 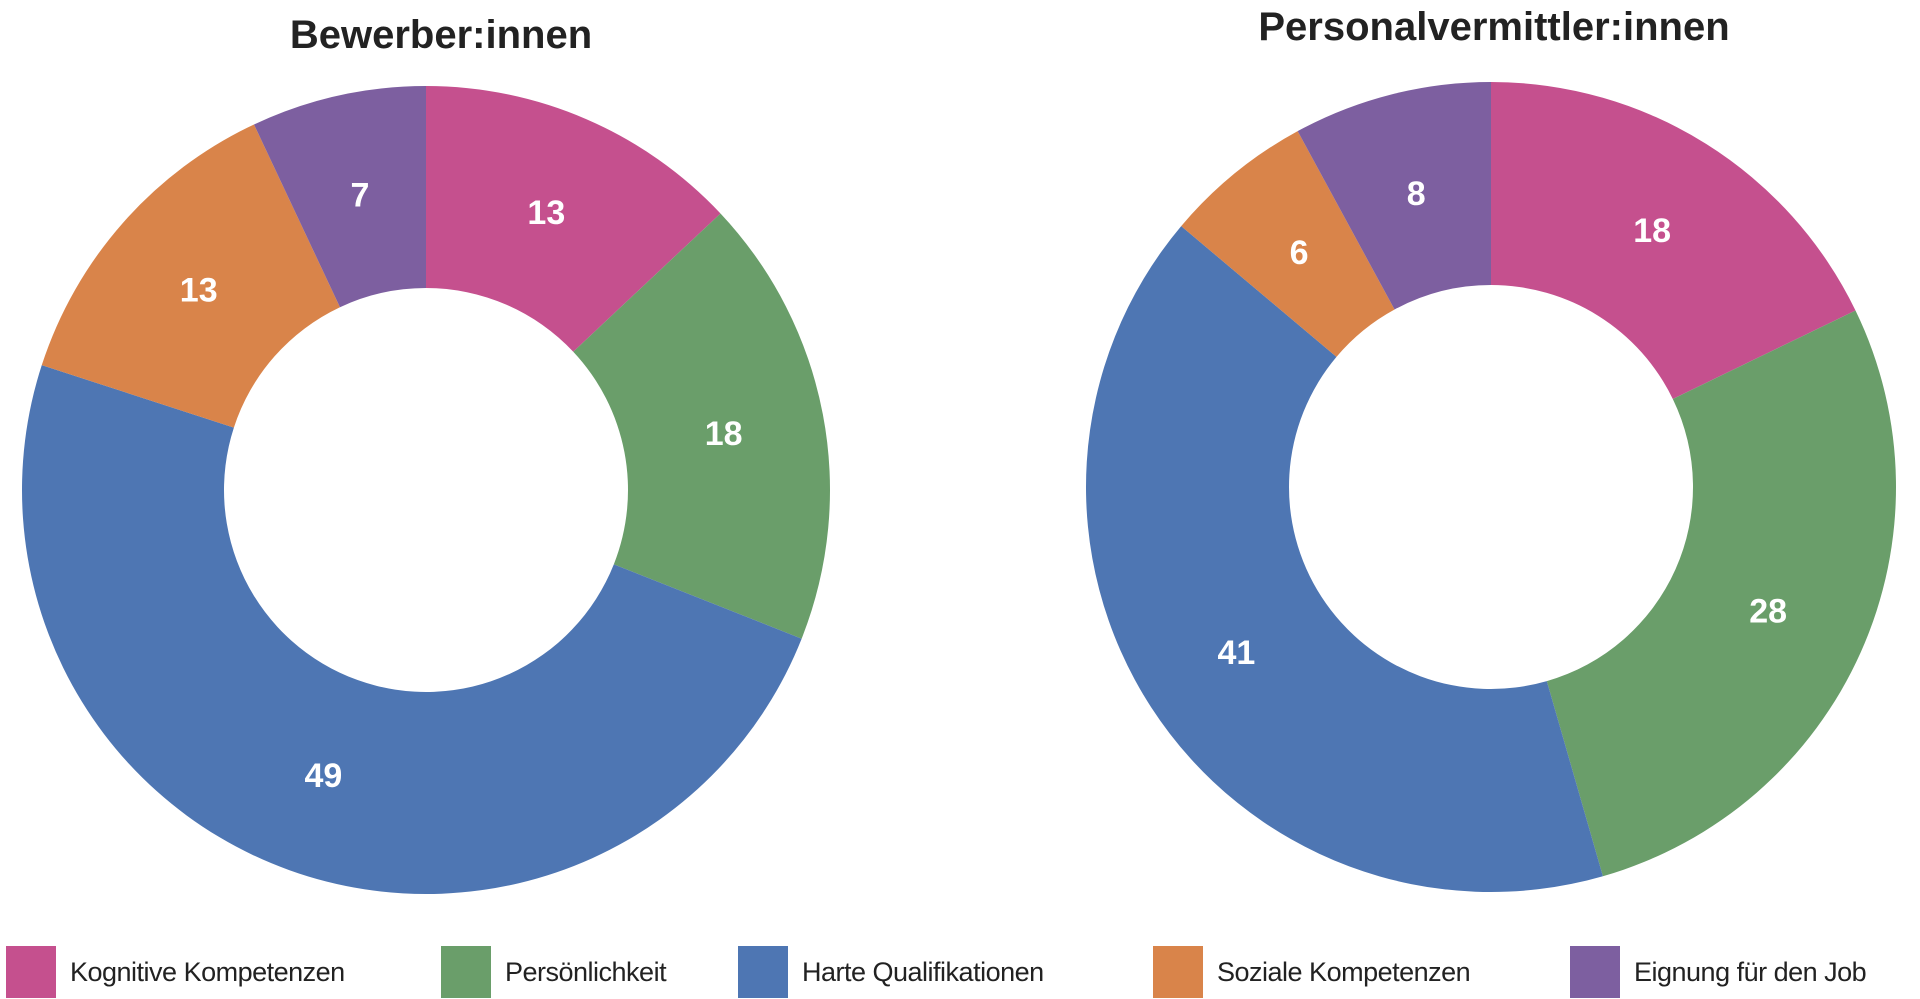 I want to click on data-label-eignung: 8, so click(x=1416, y=194).